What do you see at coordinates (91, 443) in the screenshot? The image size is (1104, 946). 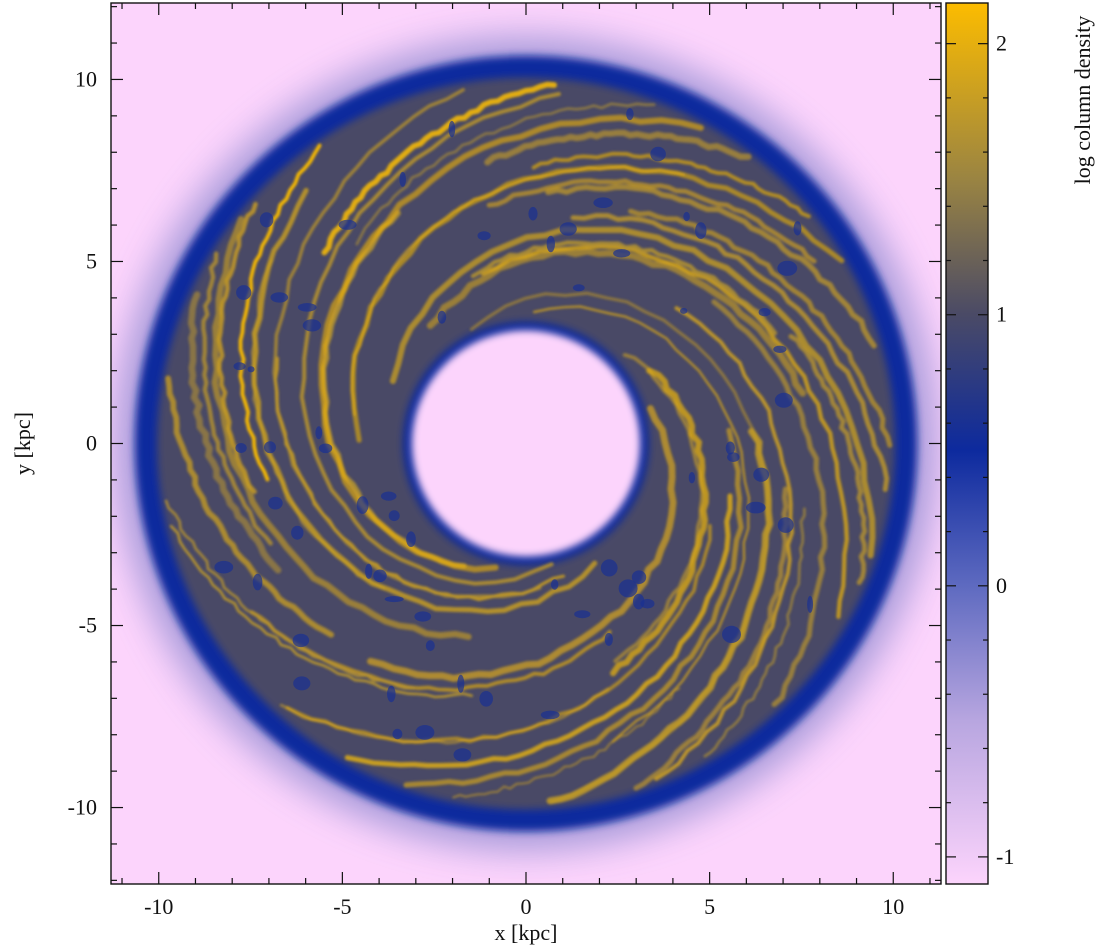 I see `y-tick-label: 0` at bounding box center [91, 443].